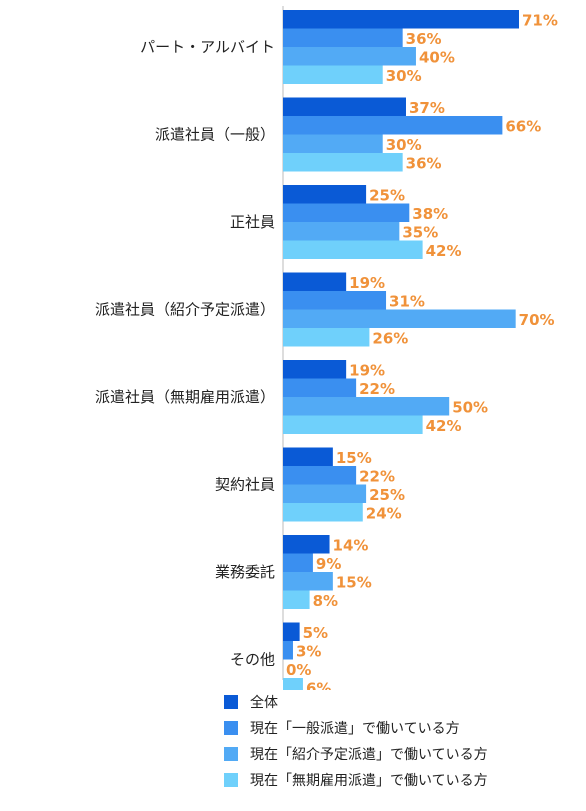 This screenshot has height=811, width=586. I want to click on legend-item: 現在「一般派遣」で働いている方, so click(405, 728).